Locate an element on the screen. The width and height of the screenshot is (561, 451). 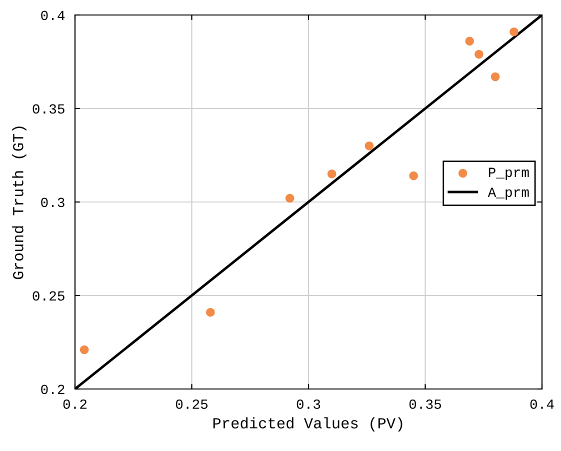
legend-label: P_prm is located at coordinates (508, 174).